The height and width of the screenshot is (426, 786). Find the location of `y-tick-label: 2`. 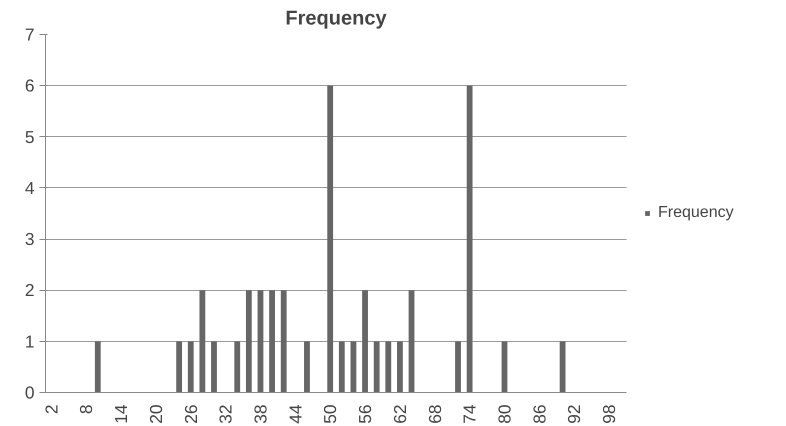

y-tick-label: 2 is located at coordinates (29, 290).